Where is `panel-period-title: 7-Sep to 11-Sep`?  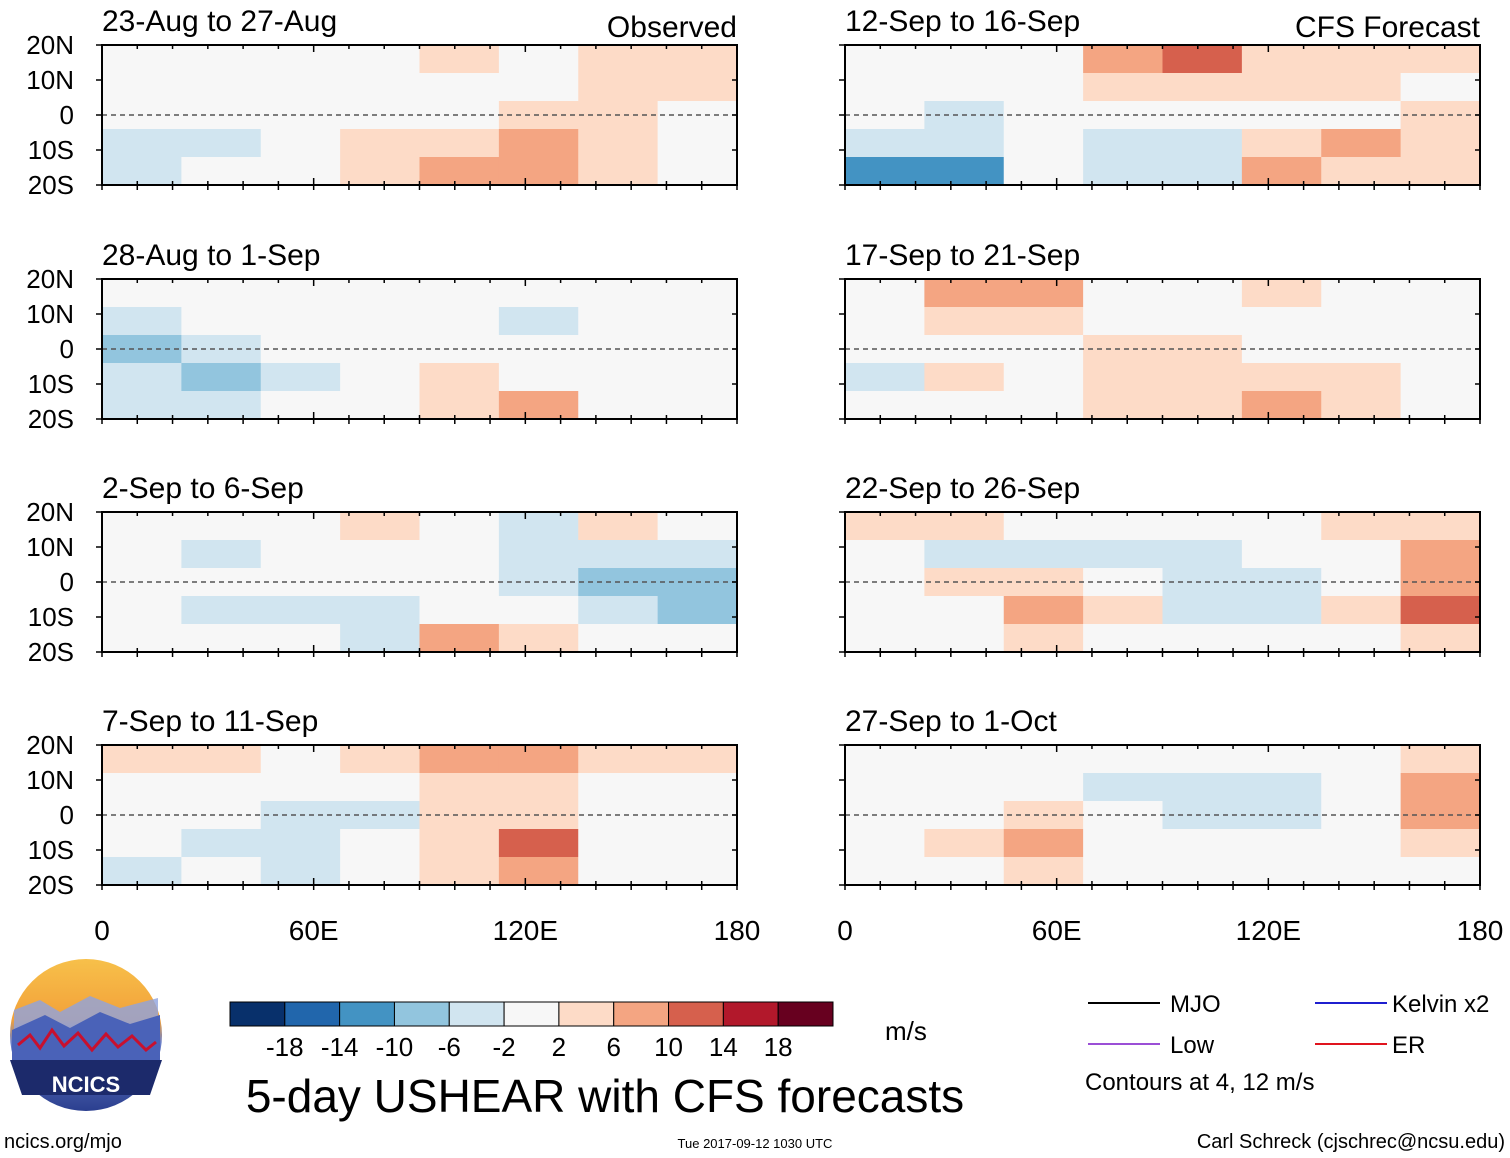 panel-period-title: 7-Sep to 11-Sep is located at coordinates (210, 721).